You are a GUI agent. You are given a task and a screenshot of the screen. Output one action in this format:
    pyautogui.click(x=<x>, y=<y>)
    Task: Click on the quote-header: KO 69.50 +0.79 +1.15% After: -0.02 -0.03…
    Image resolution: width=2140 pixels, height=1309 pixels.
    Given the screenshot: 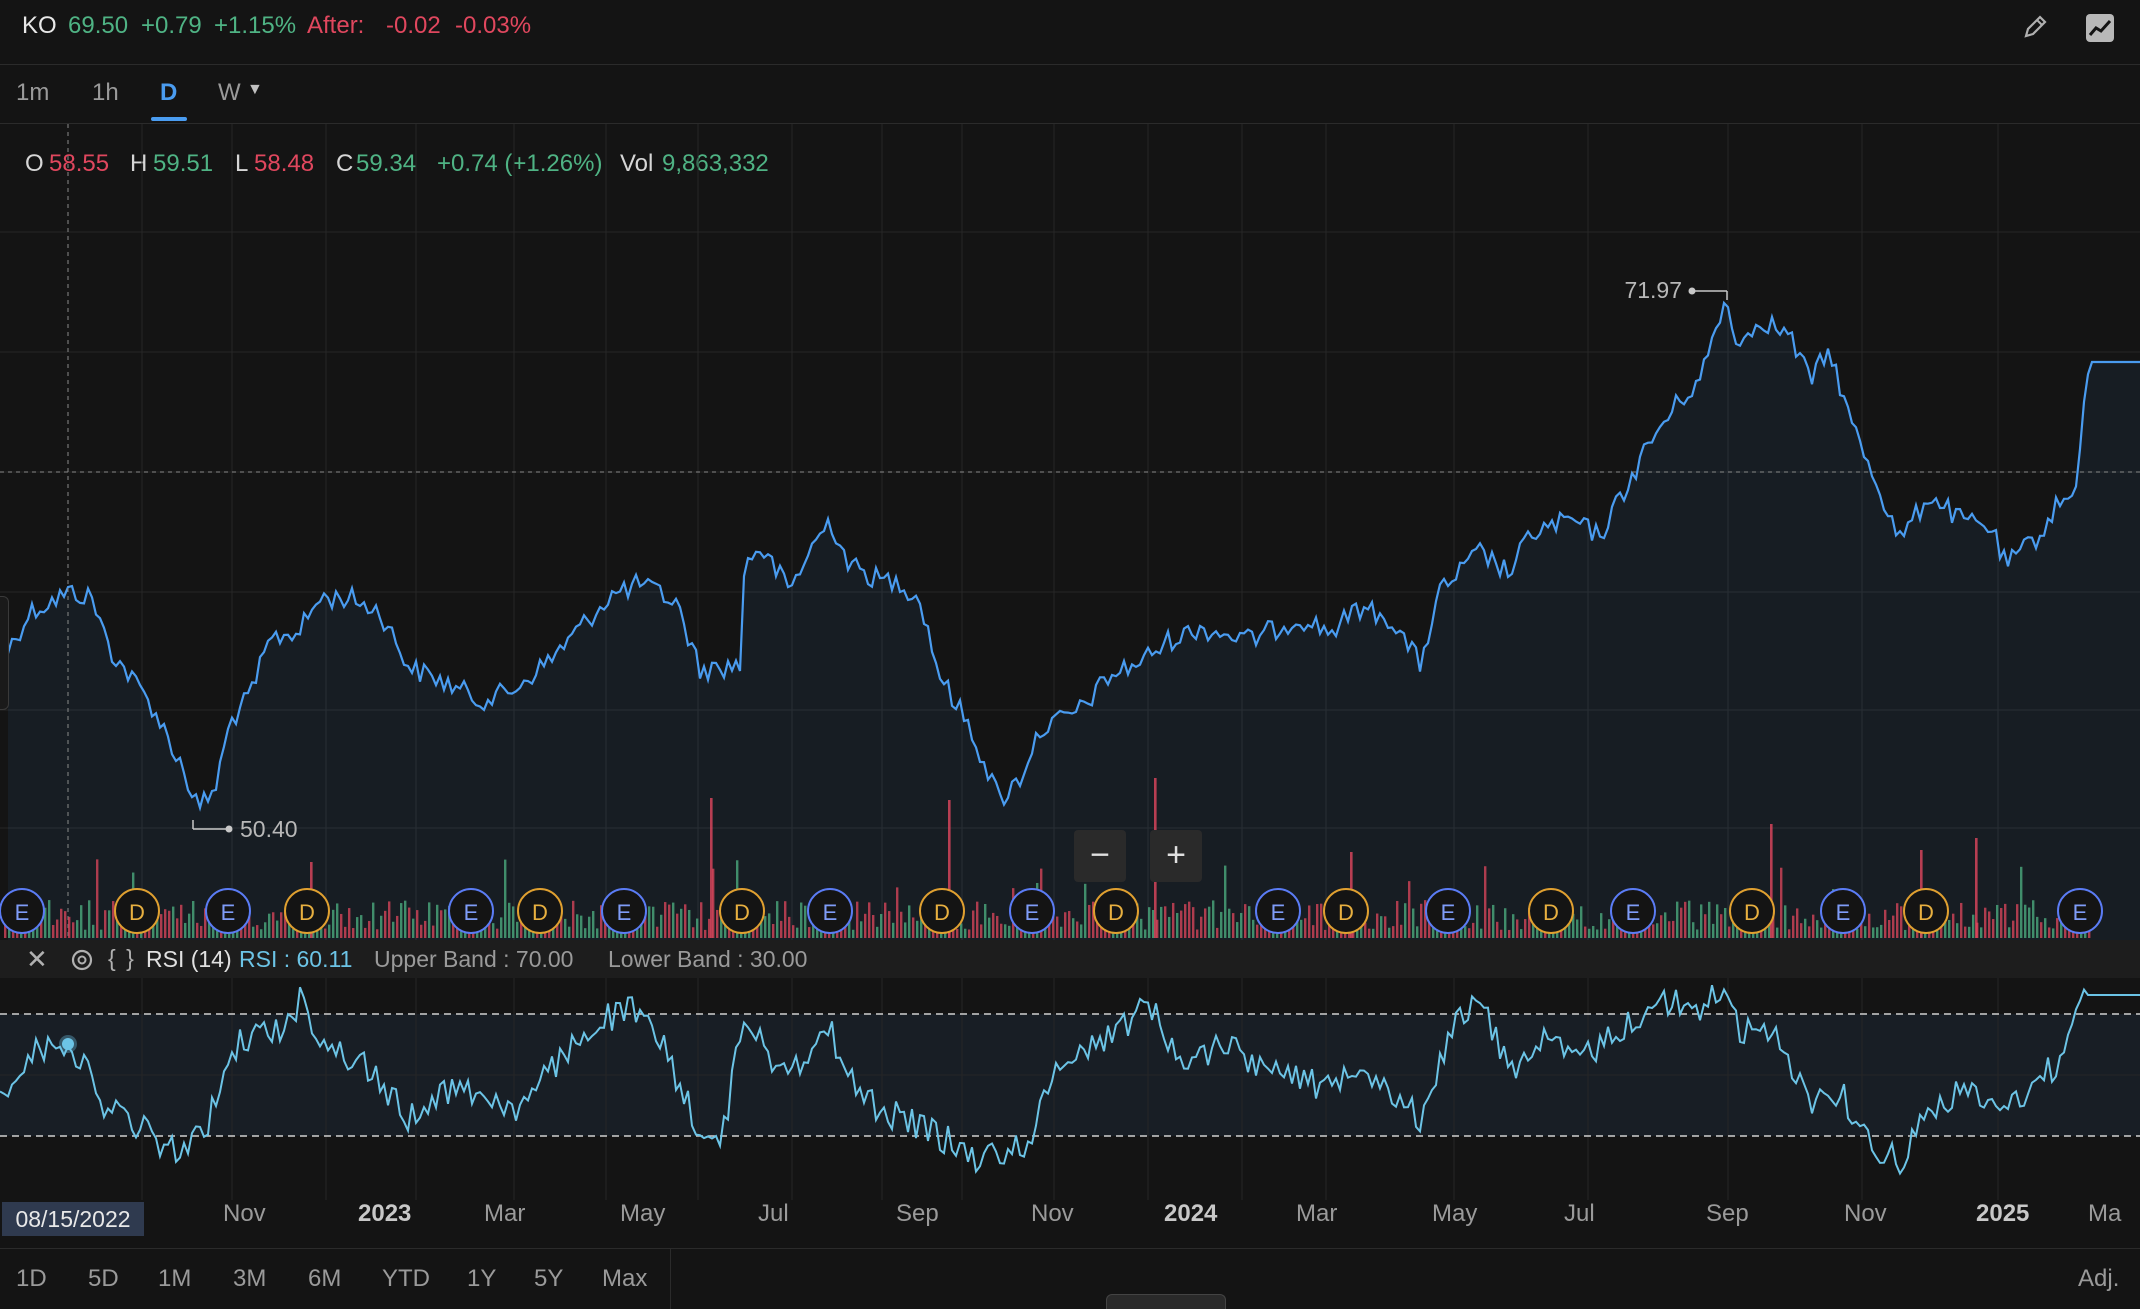 What is the action you would take?
    pyautogui.click(x=1070, y=32)
    